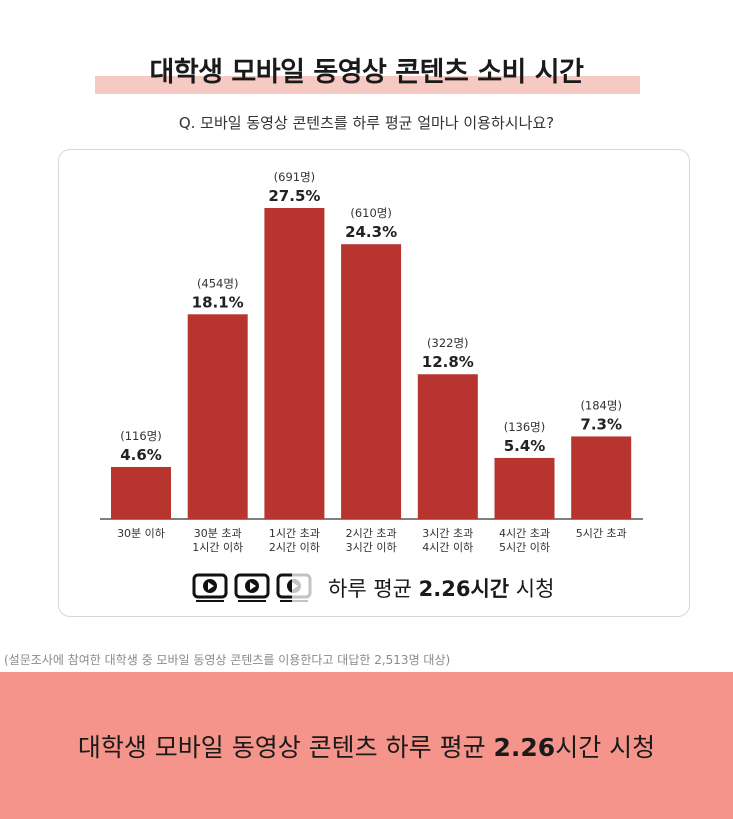  Describe the element at coordinates (294, 196) in the screenshot. I see `data-label: 27.5%` at that location.